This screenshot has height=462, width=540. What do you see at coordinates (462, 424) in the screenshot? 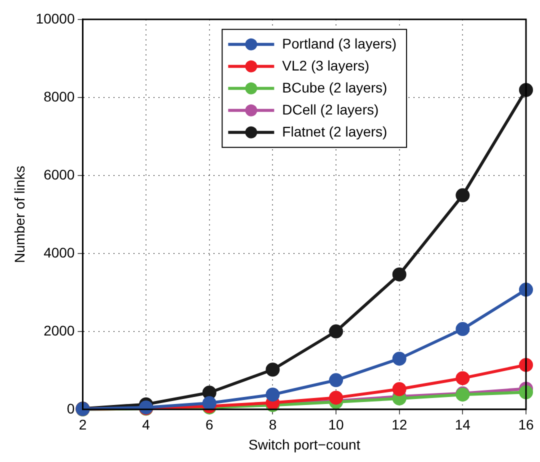
I see `x-tick-label: 14` at bounding box center [462, 424].